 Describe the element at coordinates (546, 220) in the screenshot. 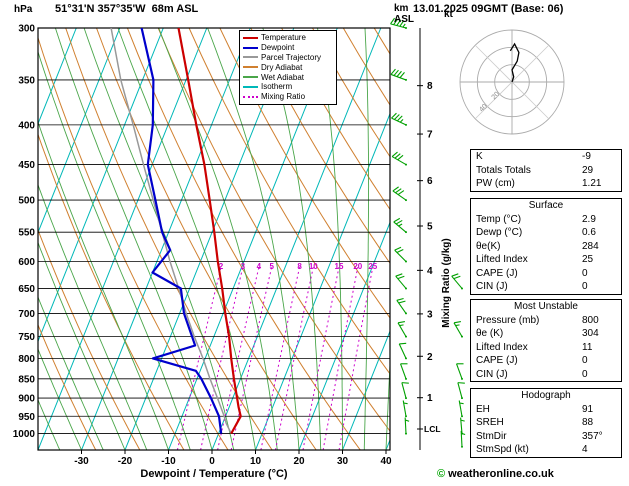

I see `panel-row: Temp (°C) 2.9` at that location.